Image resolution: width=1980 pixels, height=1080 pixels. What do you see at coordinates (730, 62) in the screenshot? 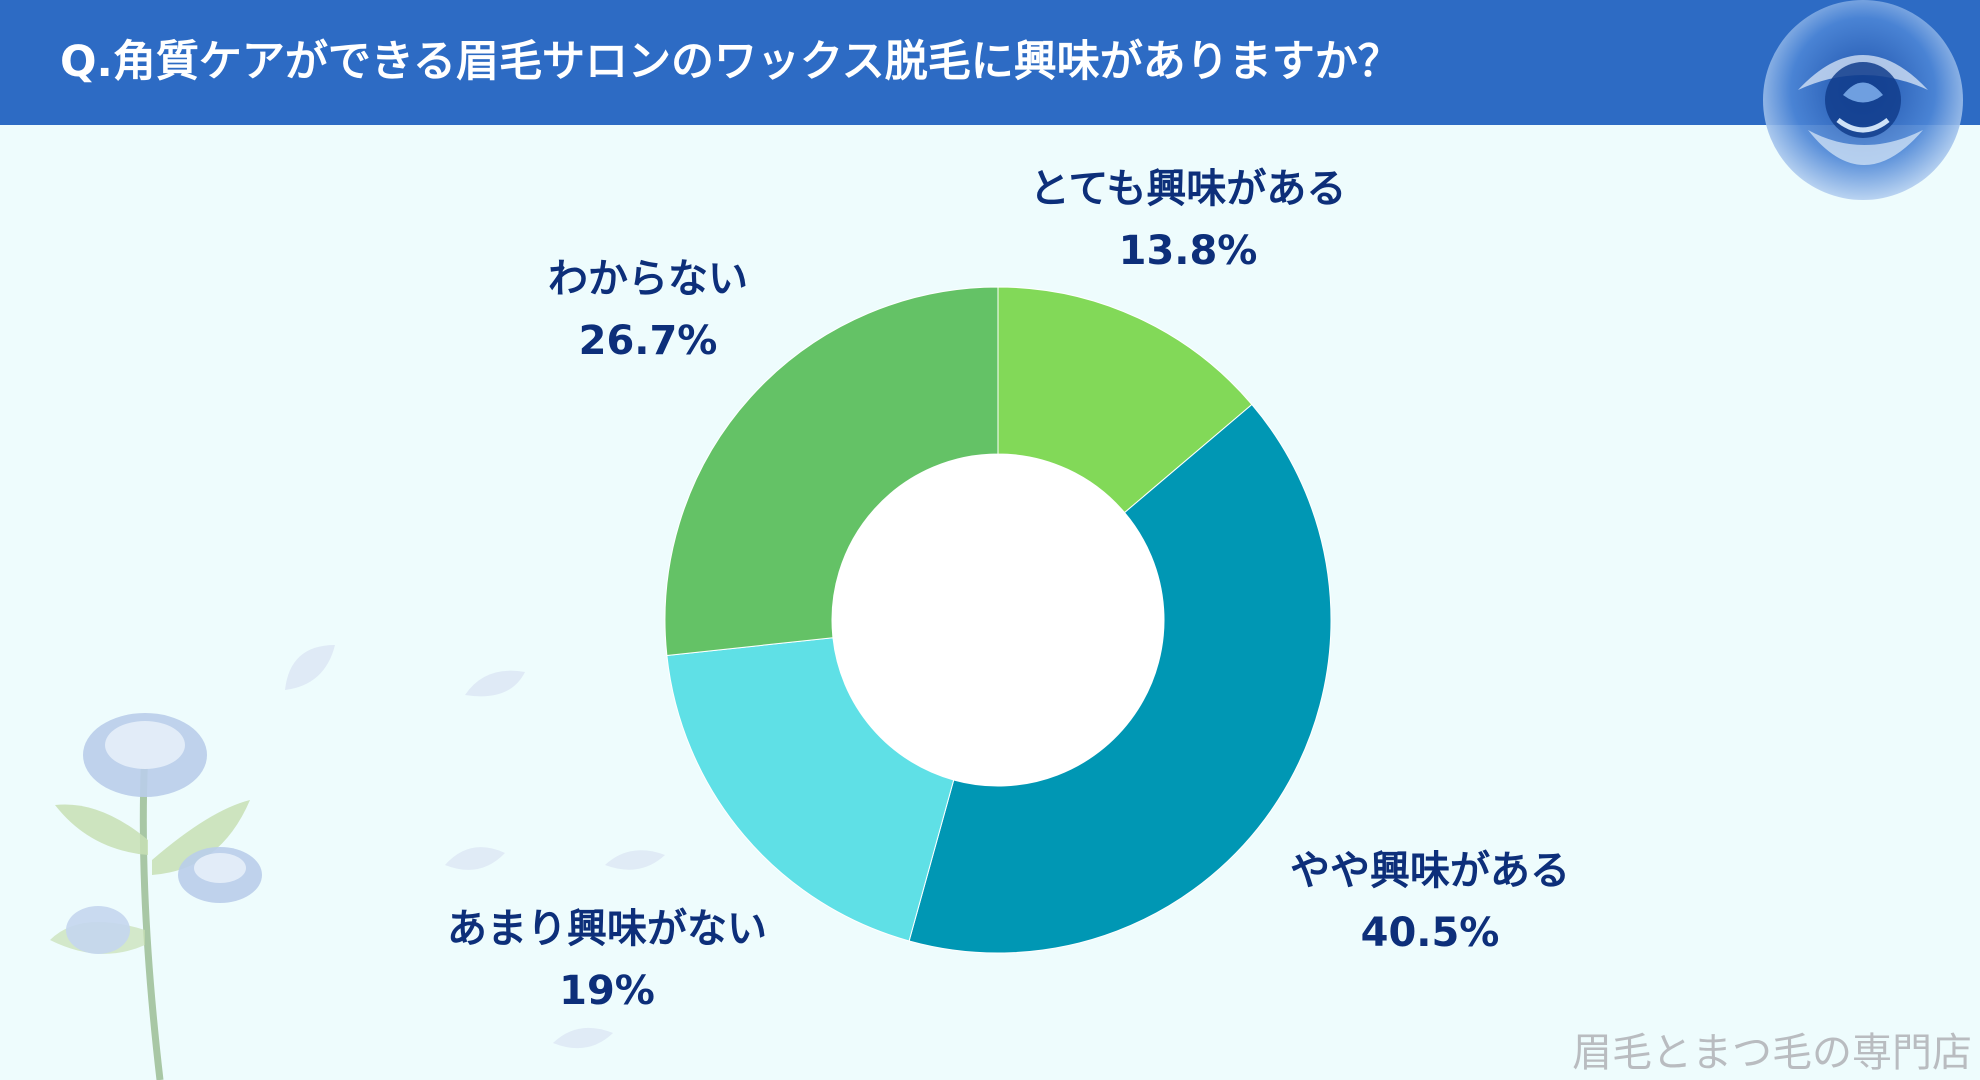
I see `page-title: Q.角質ケアができる眉毛サロンのワックス脱毛に興味がありますか？` at bounding box center [730, 62].